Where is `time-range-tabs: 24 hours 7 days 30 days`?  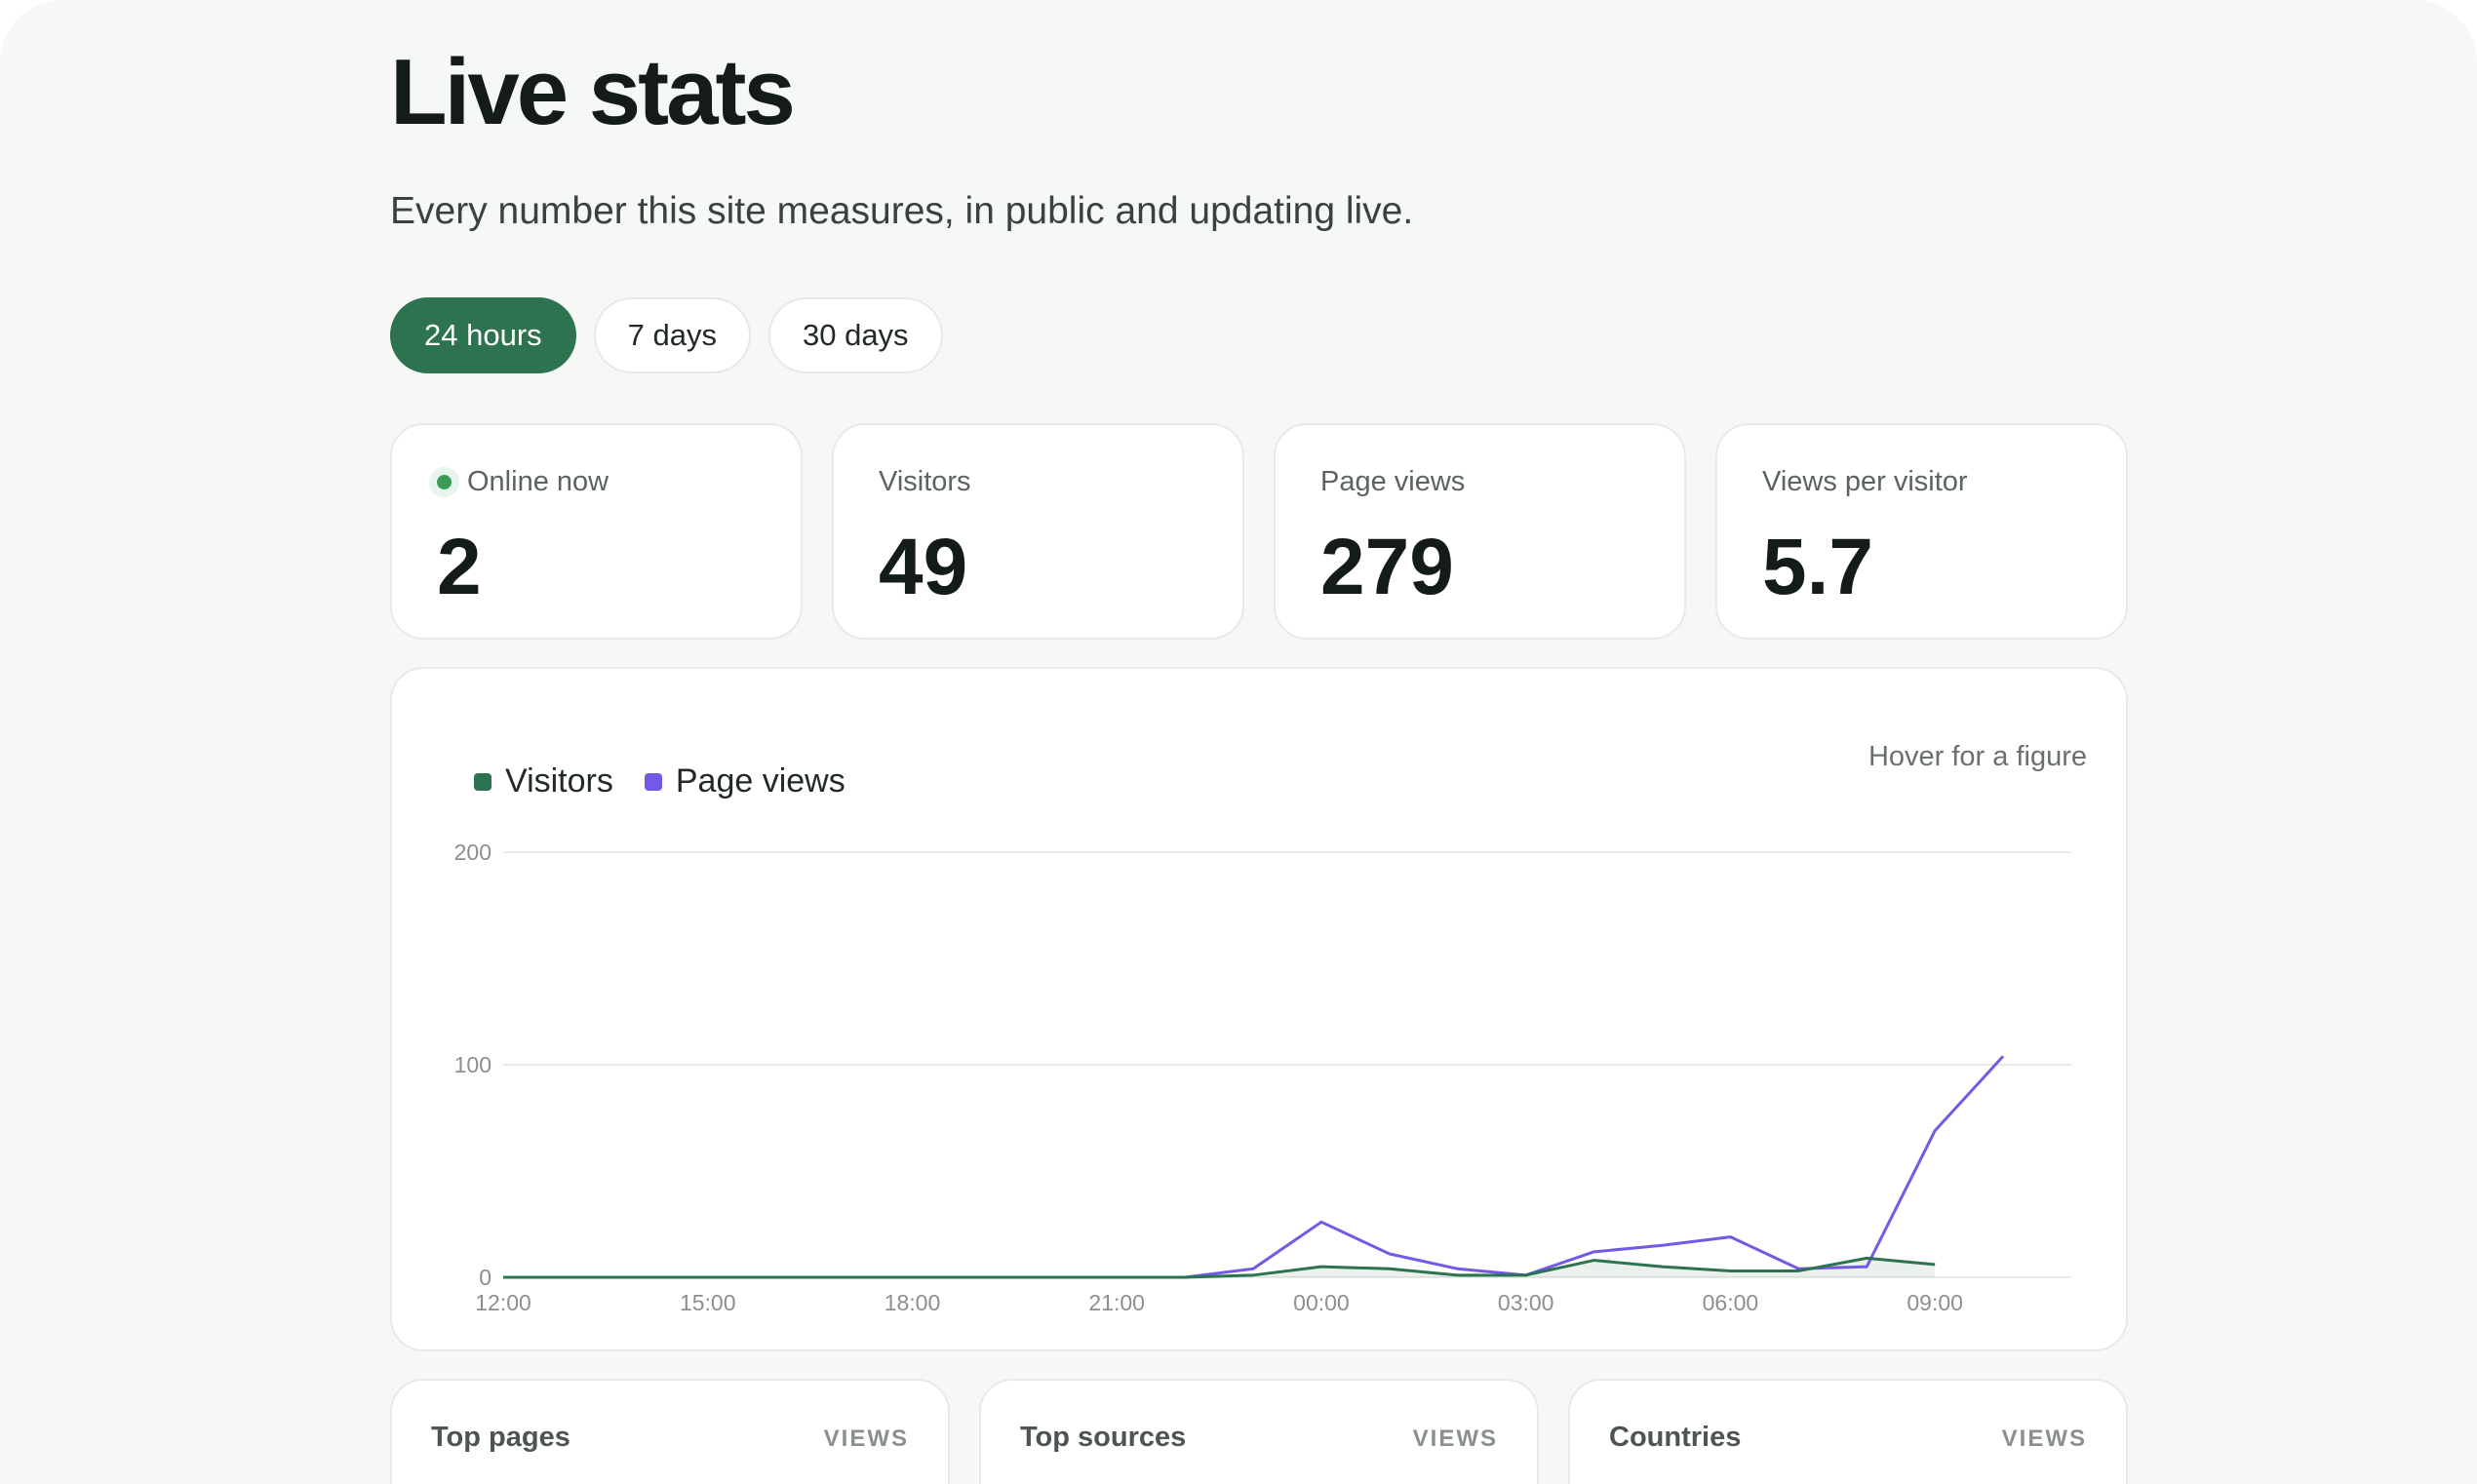
time-range-tabs: 24 hours 7 days 30 days is located at coordinates (666, 335).